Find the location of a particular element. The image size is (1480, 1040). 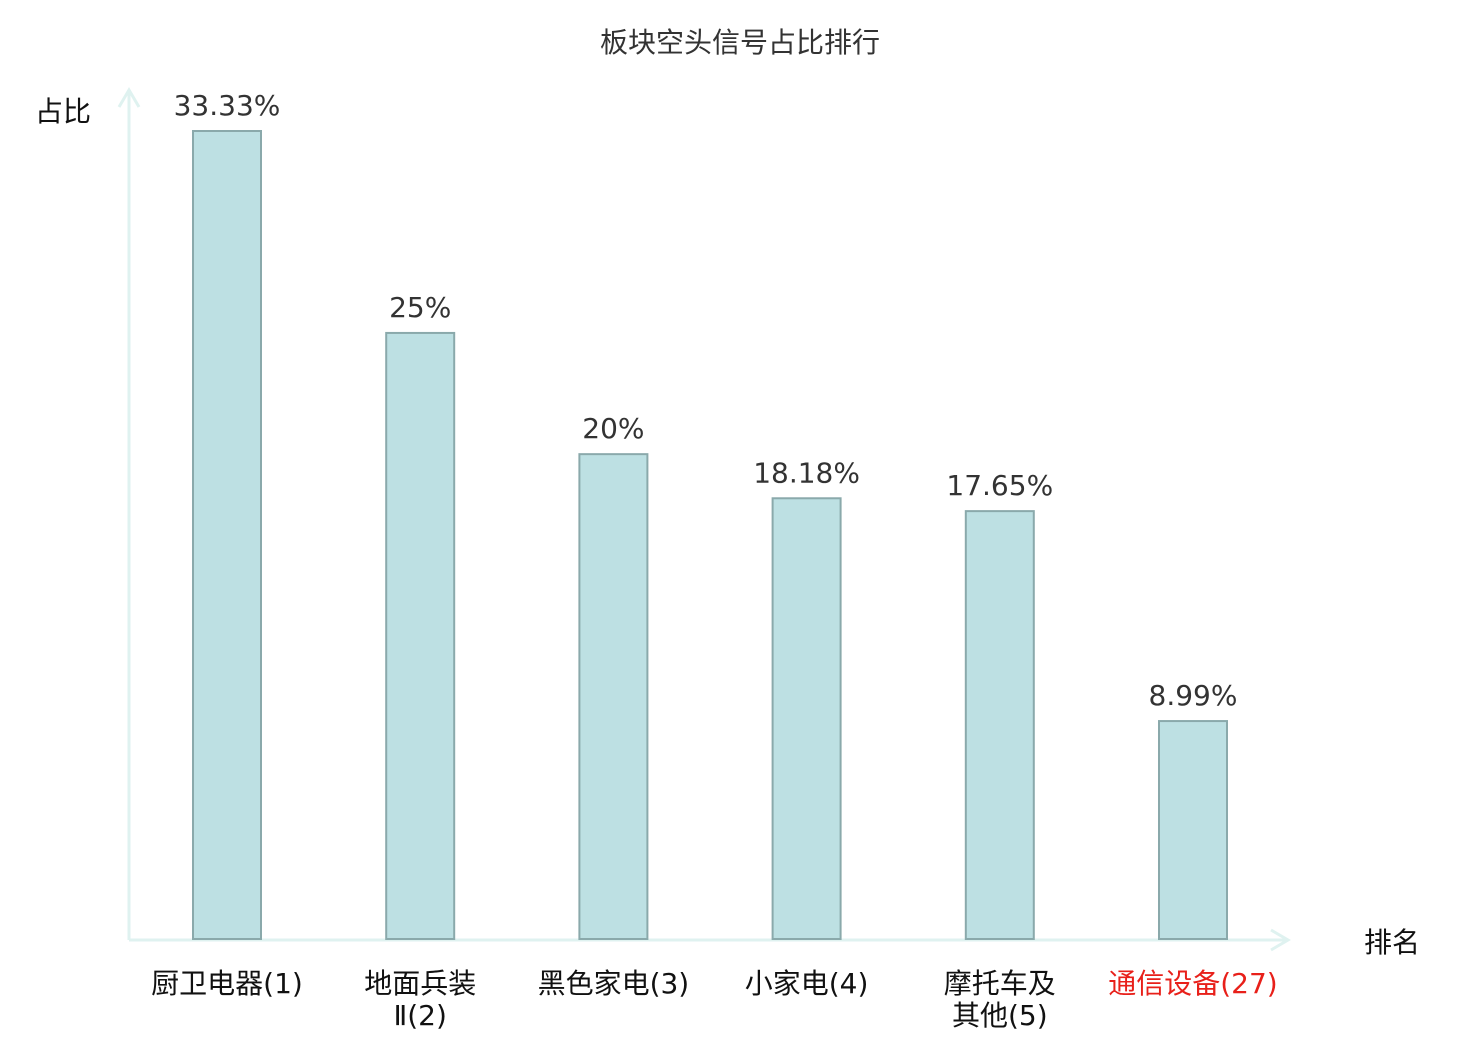

data-label: 33.33% is located at coordinates (227, 105).